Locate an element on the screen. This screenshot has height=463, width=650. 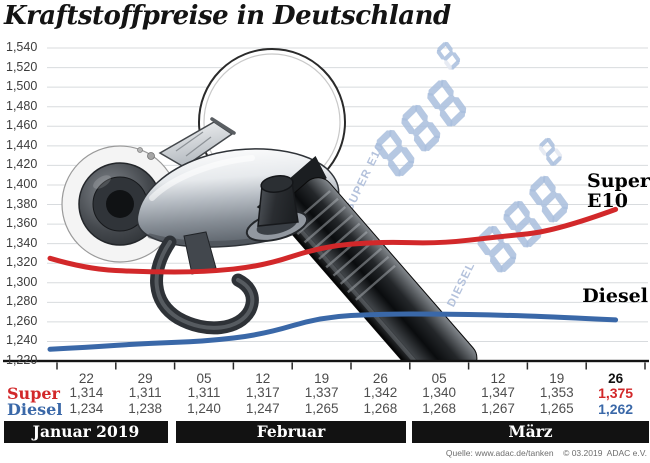
price-cell: 1,337 is located at coordinates (321, 392).